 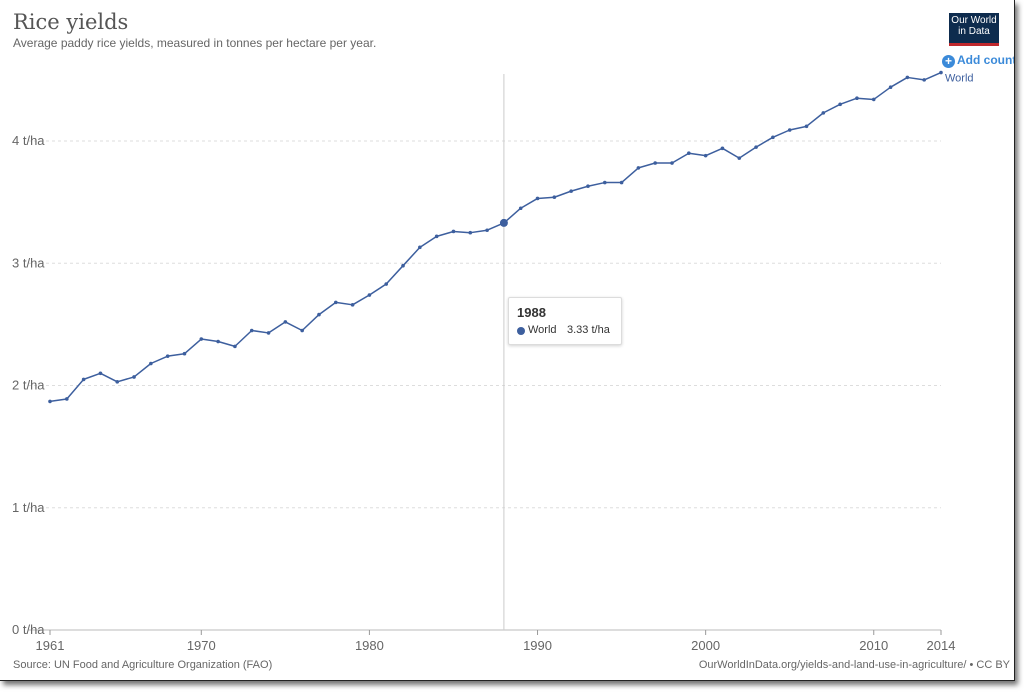 I want to click on y-tick-label: 4 t/ha, so click(x=28, y=140).